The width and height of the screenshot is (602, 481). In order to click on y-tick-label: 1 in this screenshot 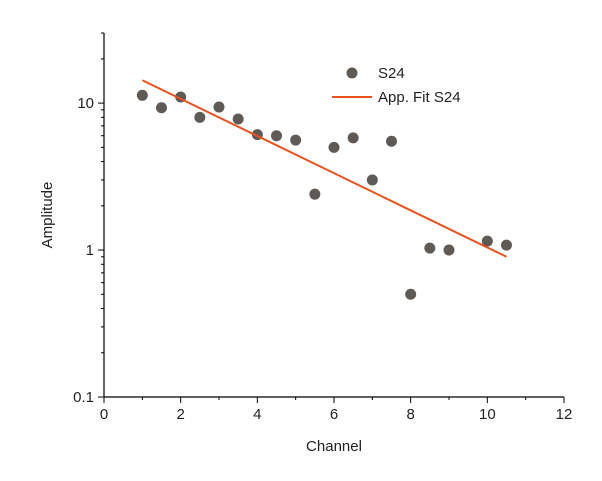, I will do `click(90, 250)`.